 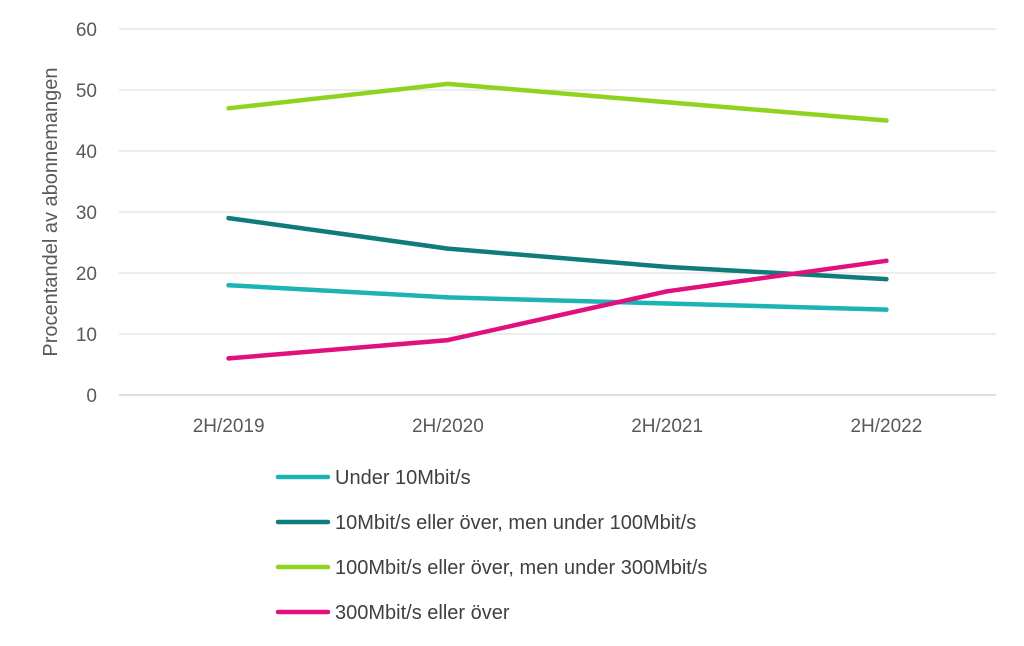 What do you see at coordinates (667, 426) in the screenshot?
I see `x-tick-label: 2H/2021` at bounding box center [667, 426].